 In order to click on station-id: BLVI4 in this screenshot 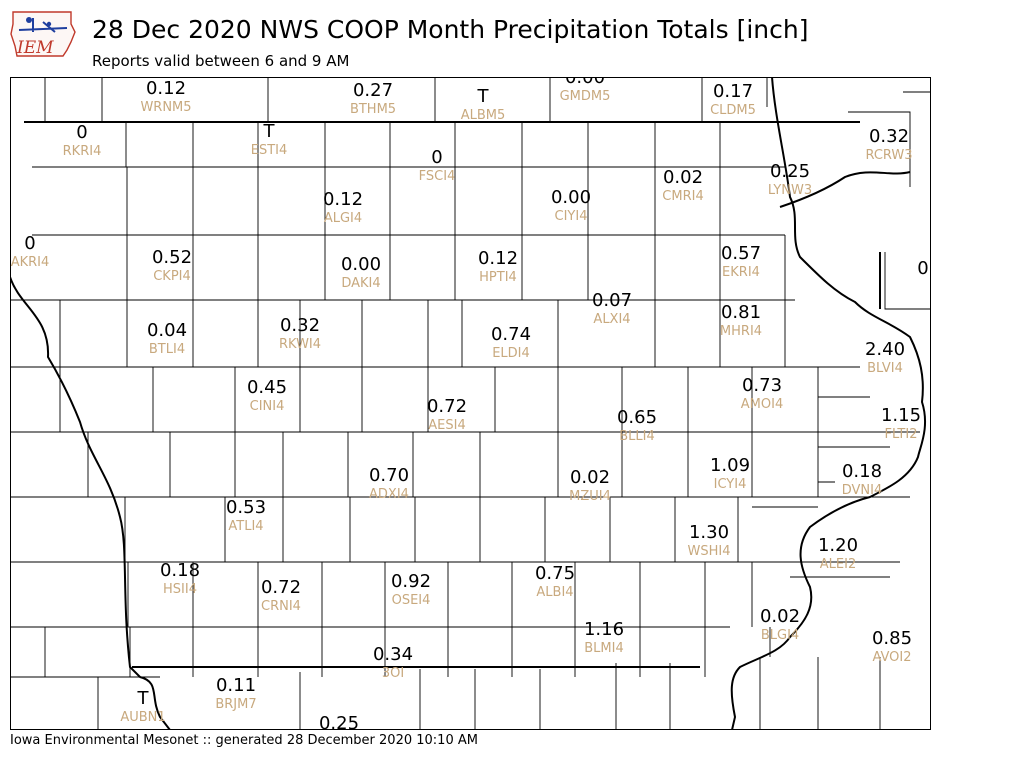, I will do `click(885, 368)`.